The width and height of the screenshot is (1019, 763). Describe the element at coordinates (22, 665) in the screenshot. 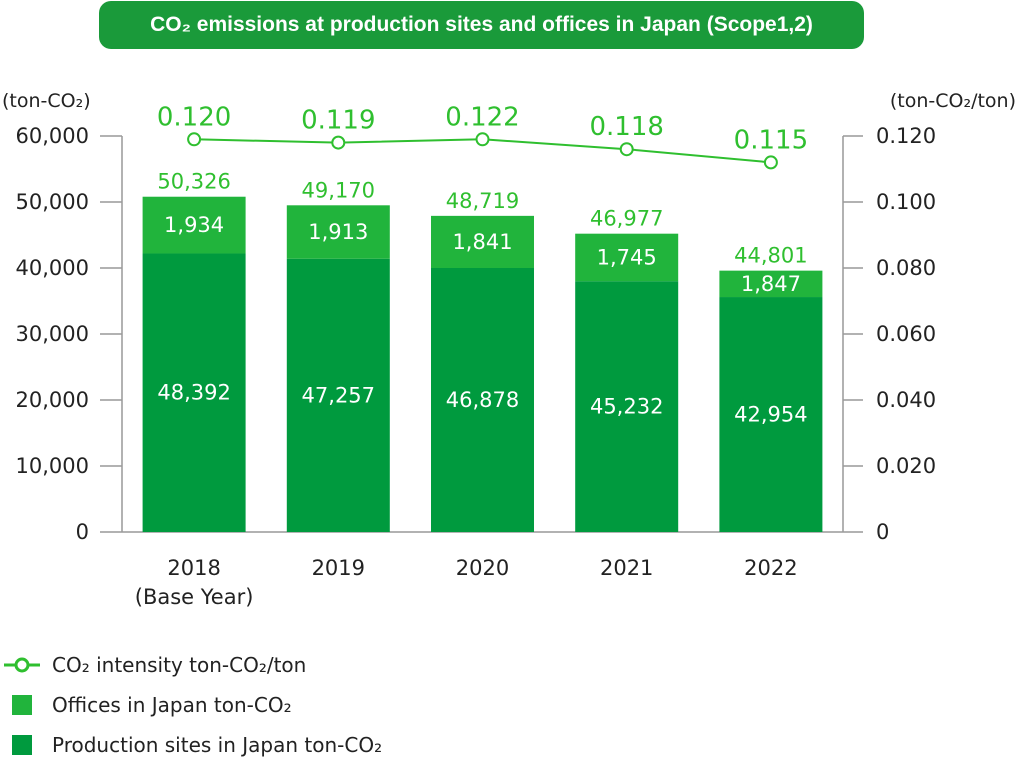

I see `legend-line-circle-icon` at that location.